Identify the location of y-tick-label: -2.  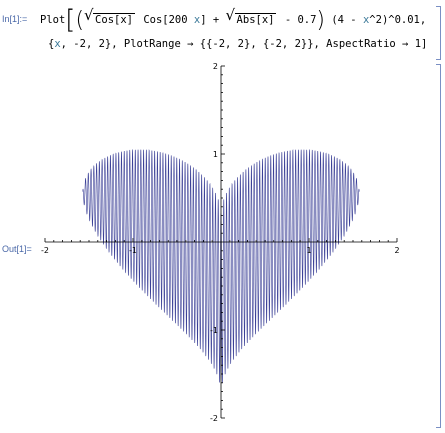
(214, 418).